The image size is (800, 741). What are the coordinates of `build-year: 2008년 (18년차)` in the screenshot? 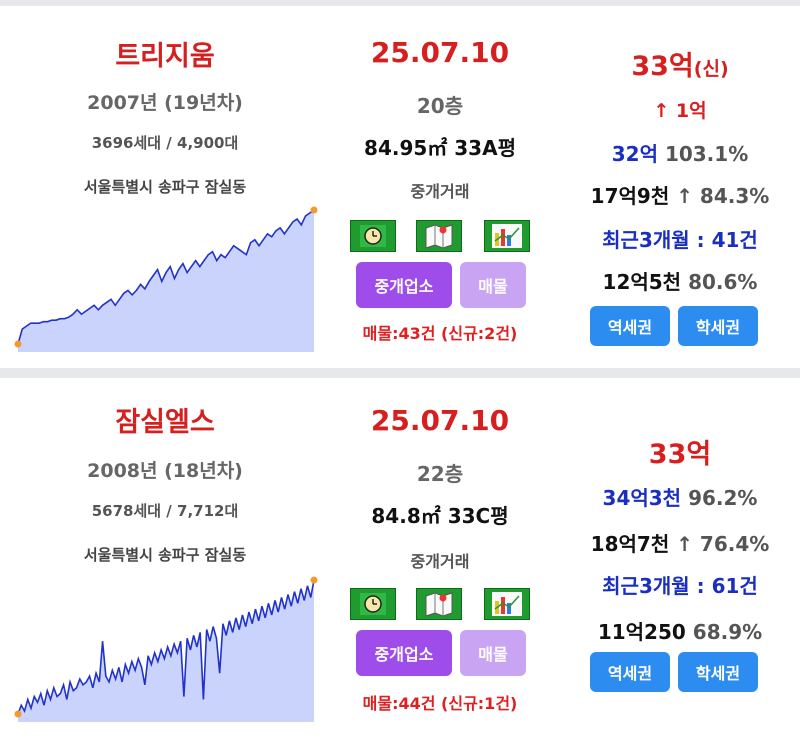 It's located at (165, 471).